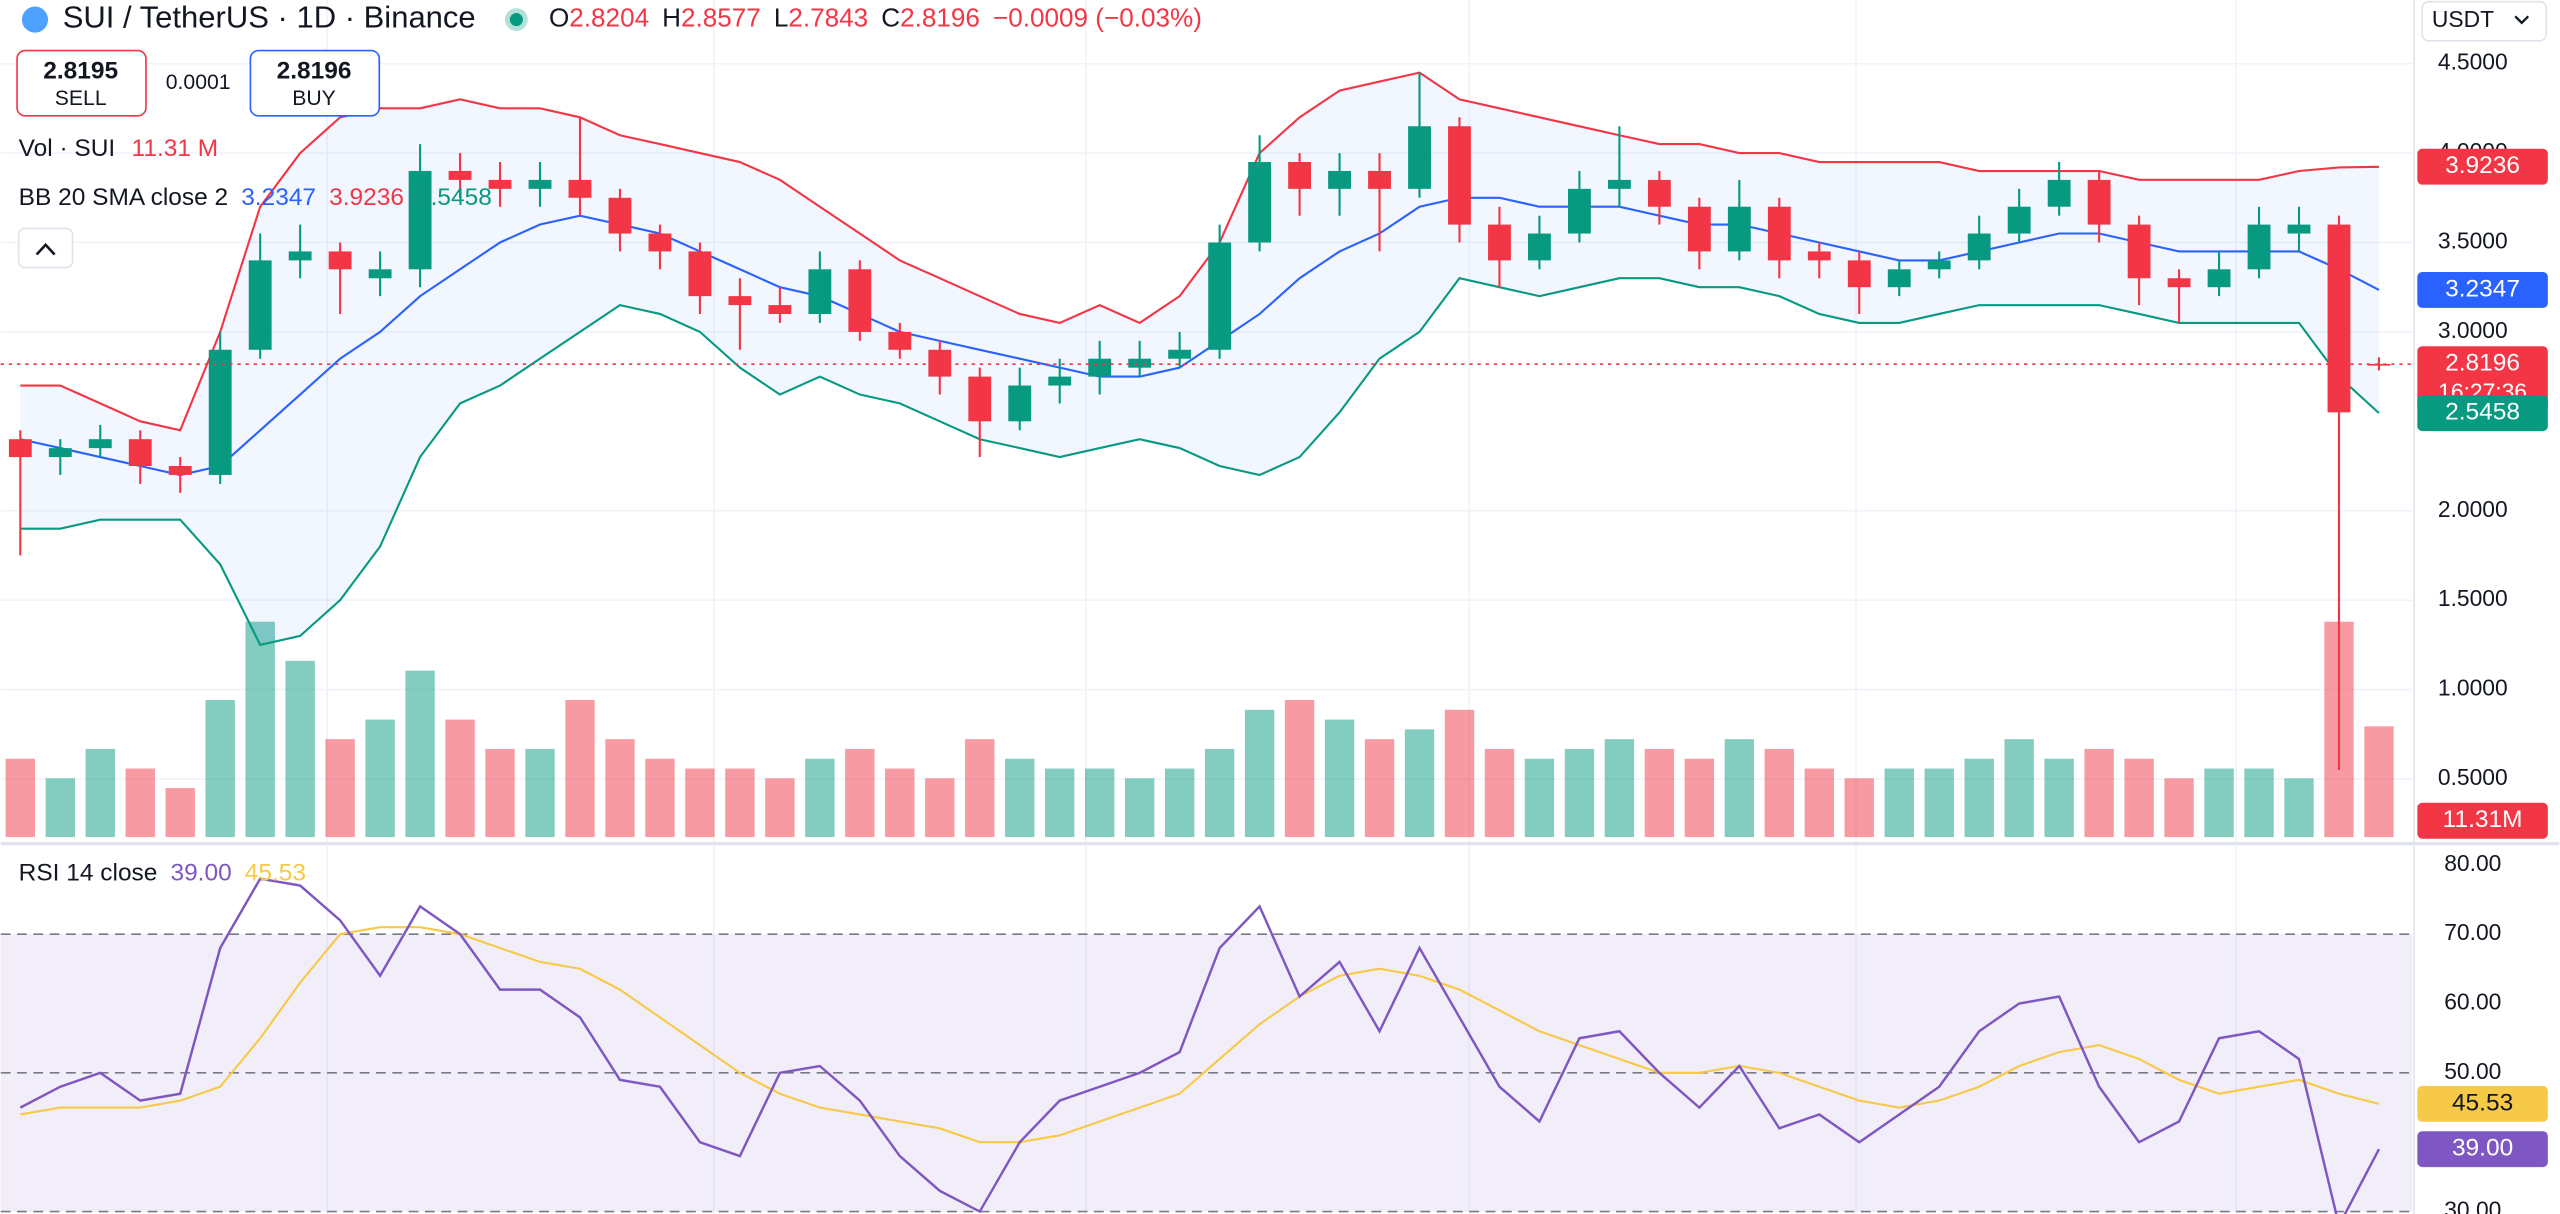 The image size is (2560, 1214). I want to click on spread: 0.0001, so click(198, 82).